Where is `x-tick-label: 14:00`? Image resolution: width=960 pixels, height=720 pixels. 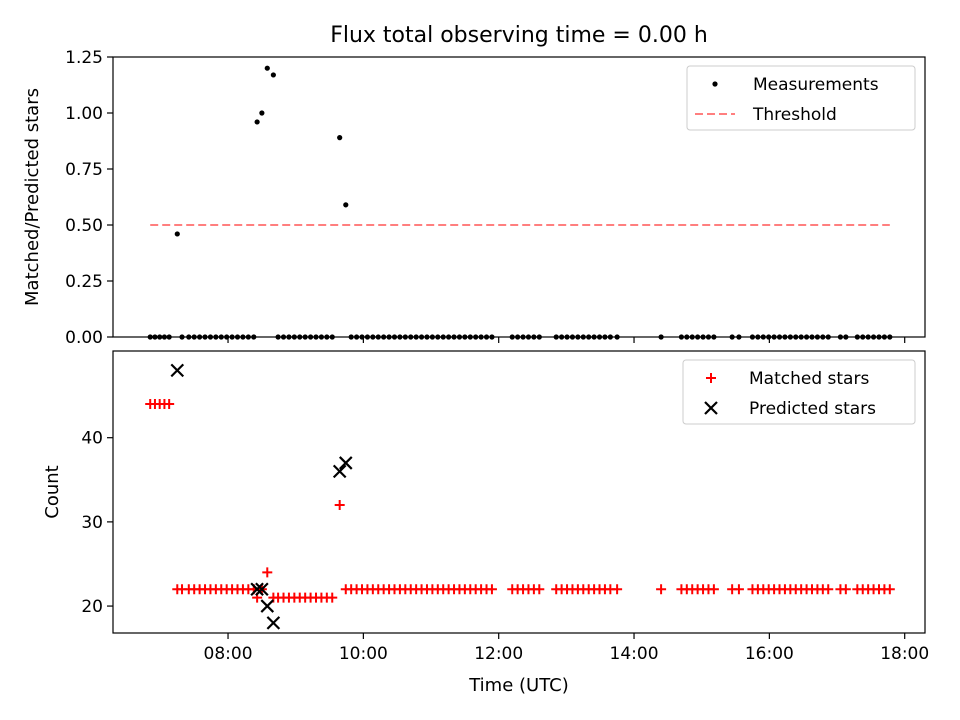
x-tick-label: 14:00 is located at coordinates (634, 654).